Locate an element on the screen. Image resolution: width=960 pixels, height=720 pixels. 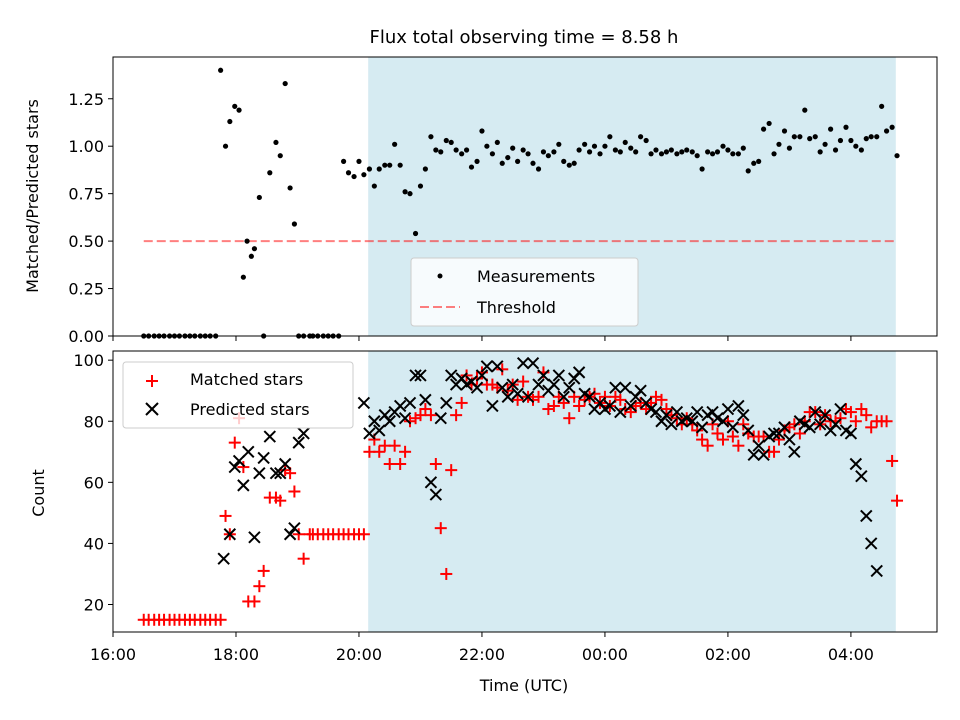
y-tick-label: 0.25 is located at coordinates (86, 289).